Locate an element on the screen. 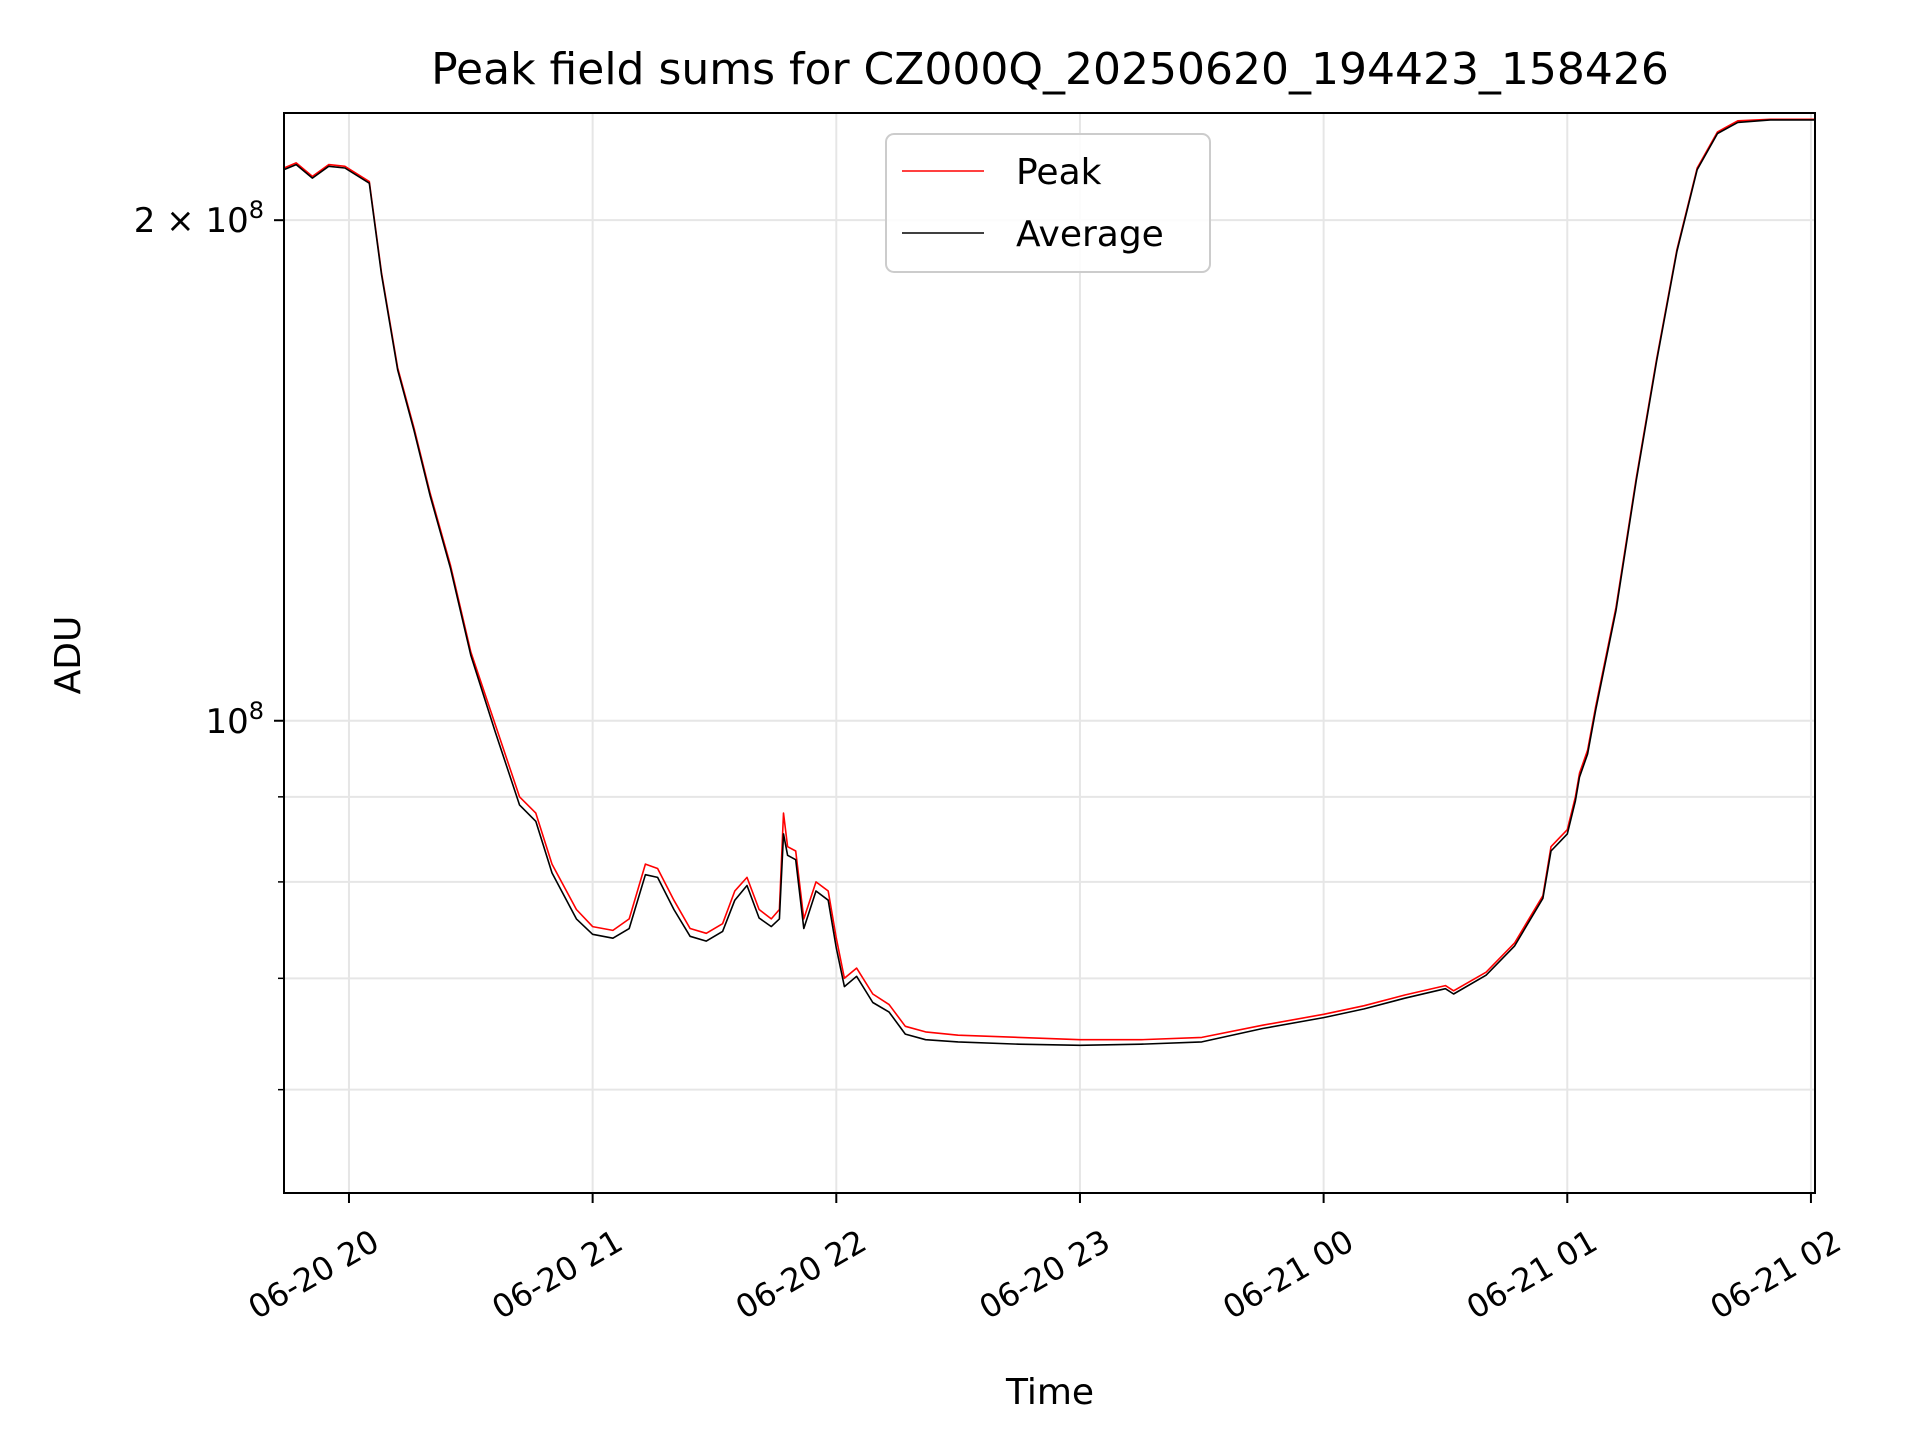 Image resolution: width=1920 pixels, height=1440 pixels. y-axis-label: ADU is located at coordinates (68, 655).